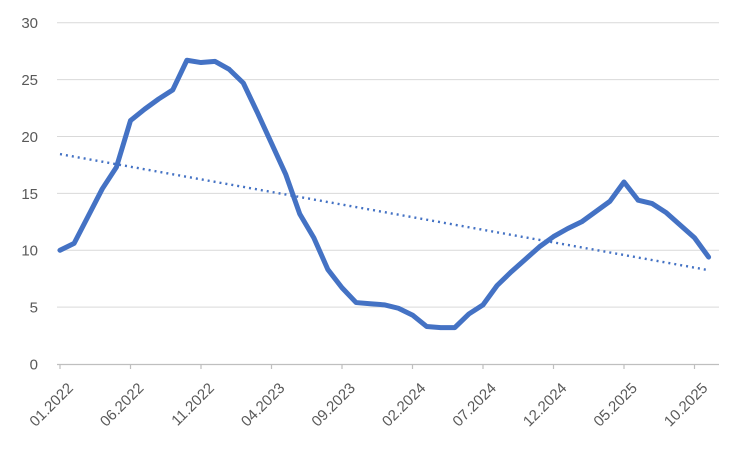 This screenshot has width=750, height=450. What do you see at coordinates (263, 405) in the screenshot?
I see `x-axis-label: 04.2023` at bounding box center [263, 405].